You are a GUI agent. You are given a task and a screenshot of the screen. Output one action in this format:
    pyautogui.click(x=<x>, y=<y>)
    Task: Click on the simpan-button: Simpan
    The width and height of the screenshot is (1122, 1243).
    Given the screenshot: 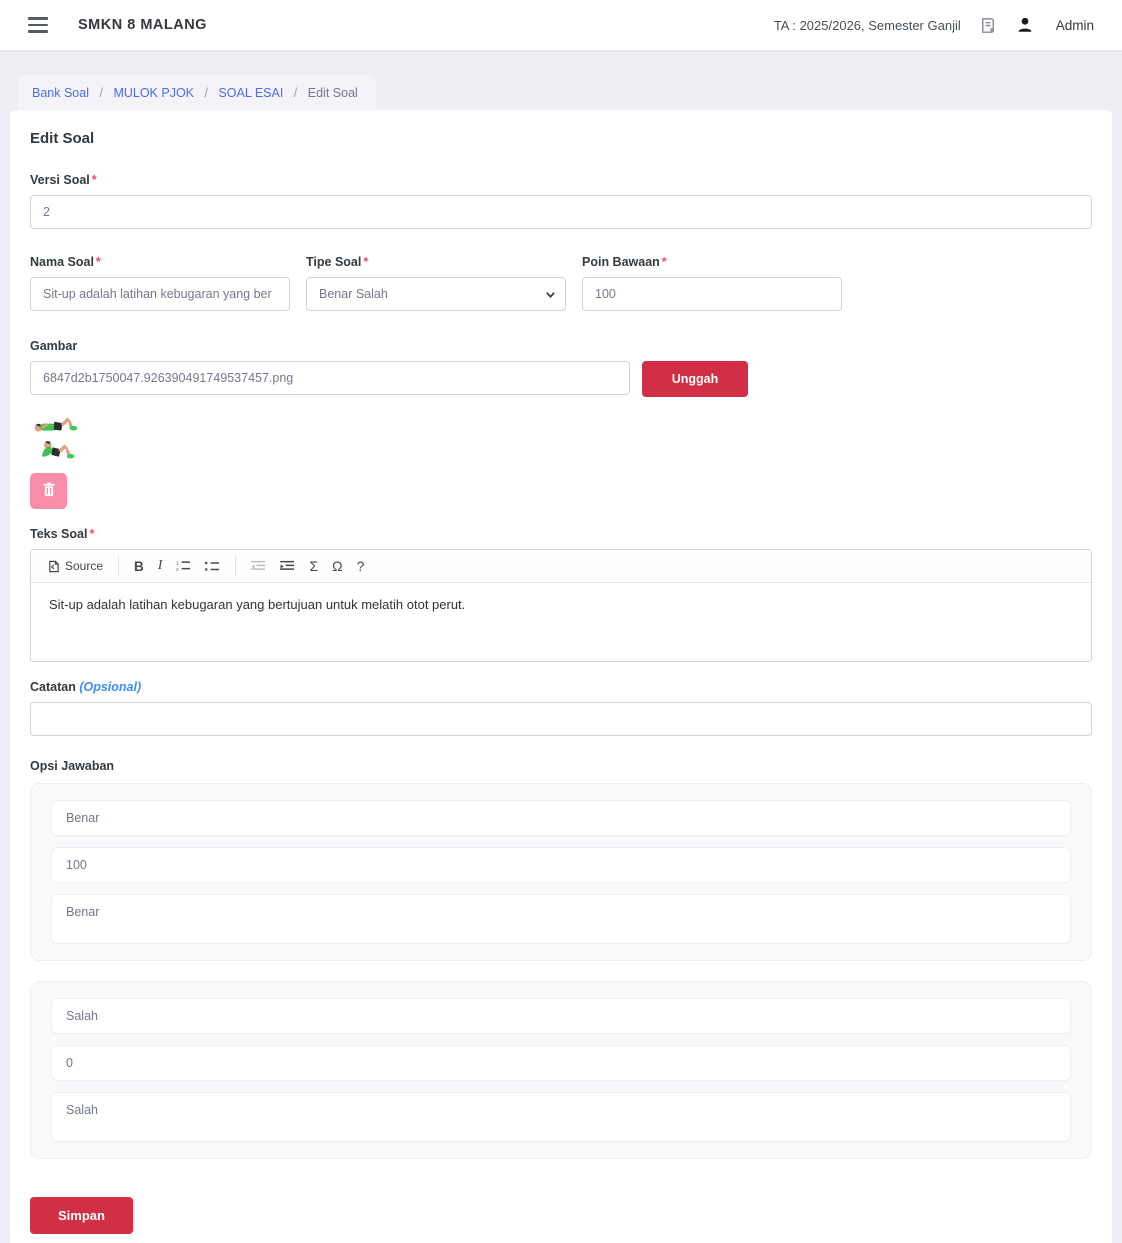 What is the action you would take?
    pyautogui.click(x=81, y=1215)
    